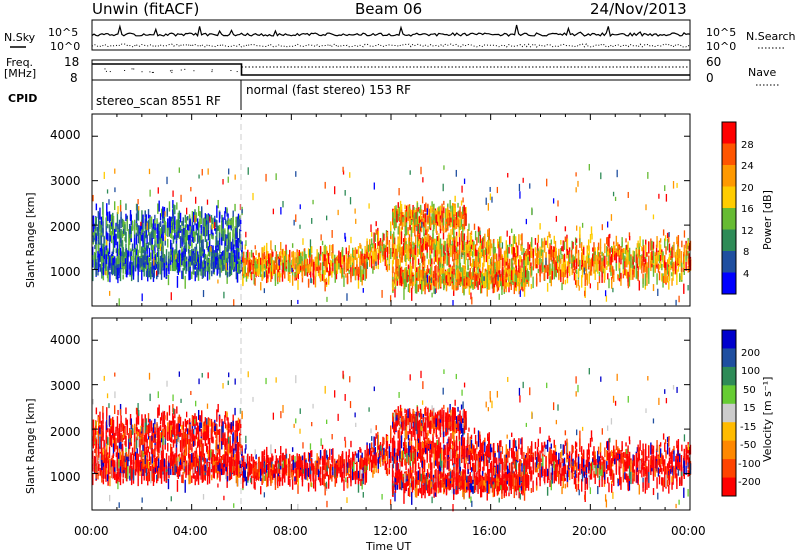 This screenshot has width=800, height=554. What do you see at coordinates (384, 247) in the screenshot?
I see `power-cell-1948` at bounding box center [384, 247].